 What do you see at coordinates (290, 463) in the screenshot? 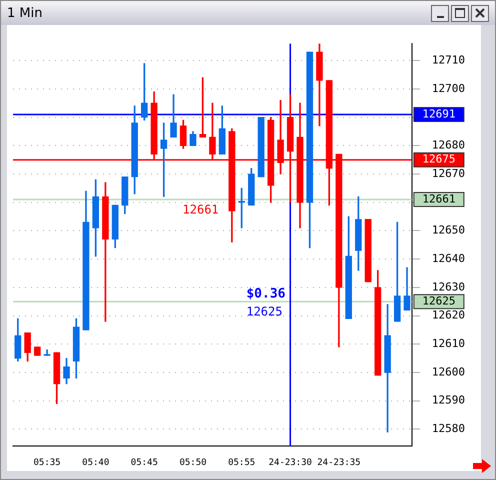
I see `x-tick-label: 24-23:30` at bounding box center [290, 463].